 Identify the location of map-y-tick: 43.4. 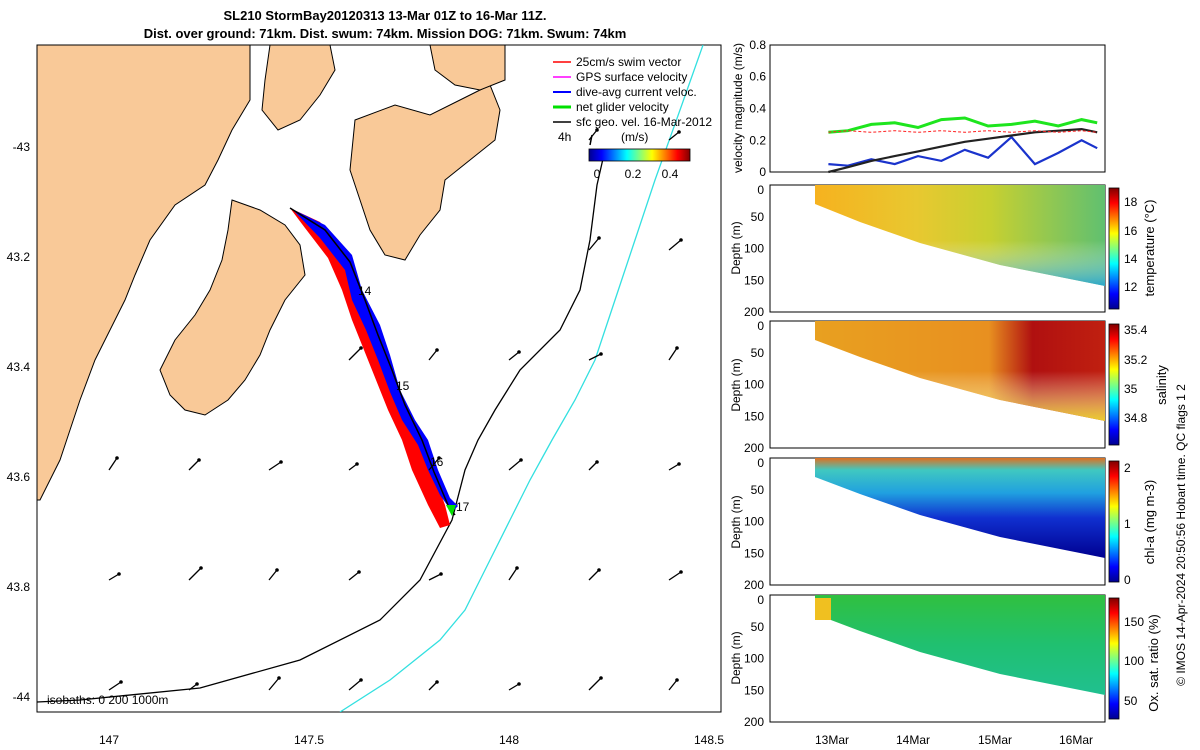
(19, 367).